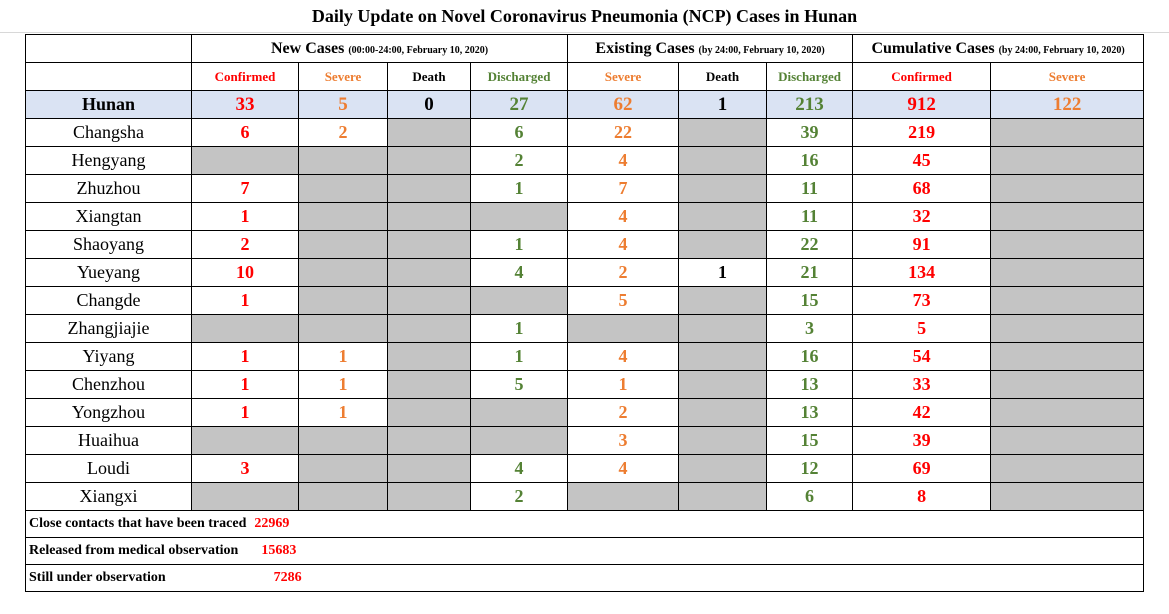 Image resolution: width=1169 pixels, height=614 pixels. I want to click on note-cell: Released from medical observation 15683, so click(584, 551).